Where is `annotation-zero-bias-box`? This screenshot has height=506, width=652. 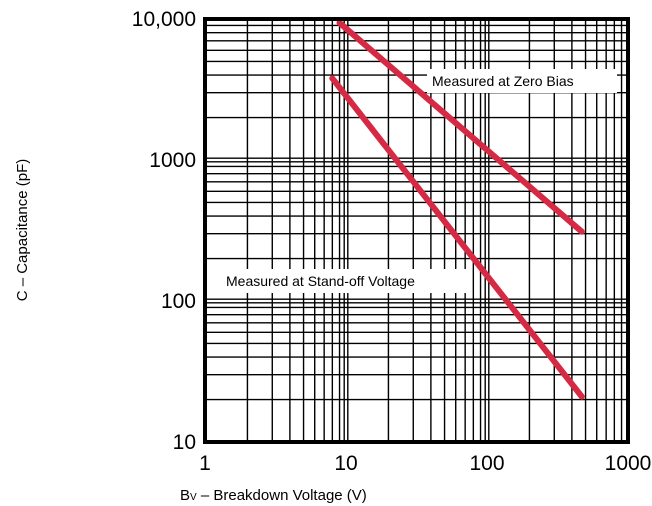
annotation-zero-bias-box is located at coordinates (522, 81).